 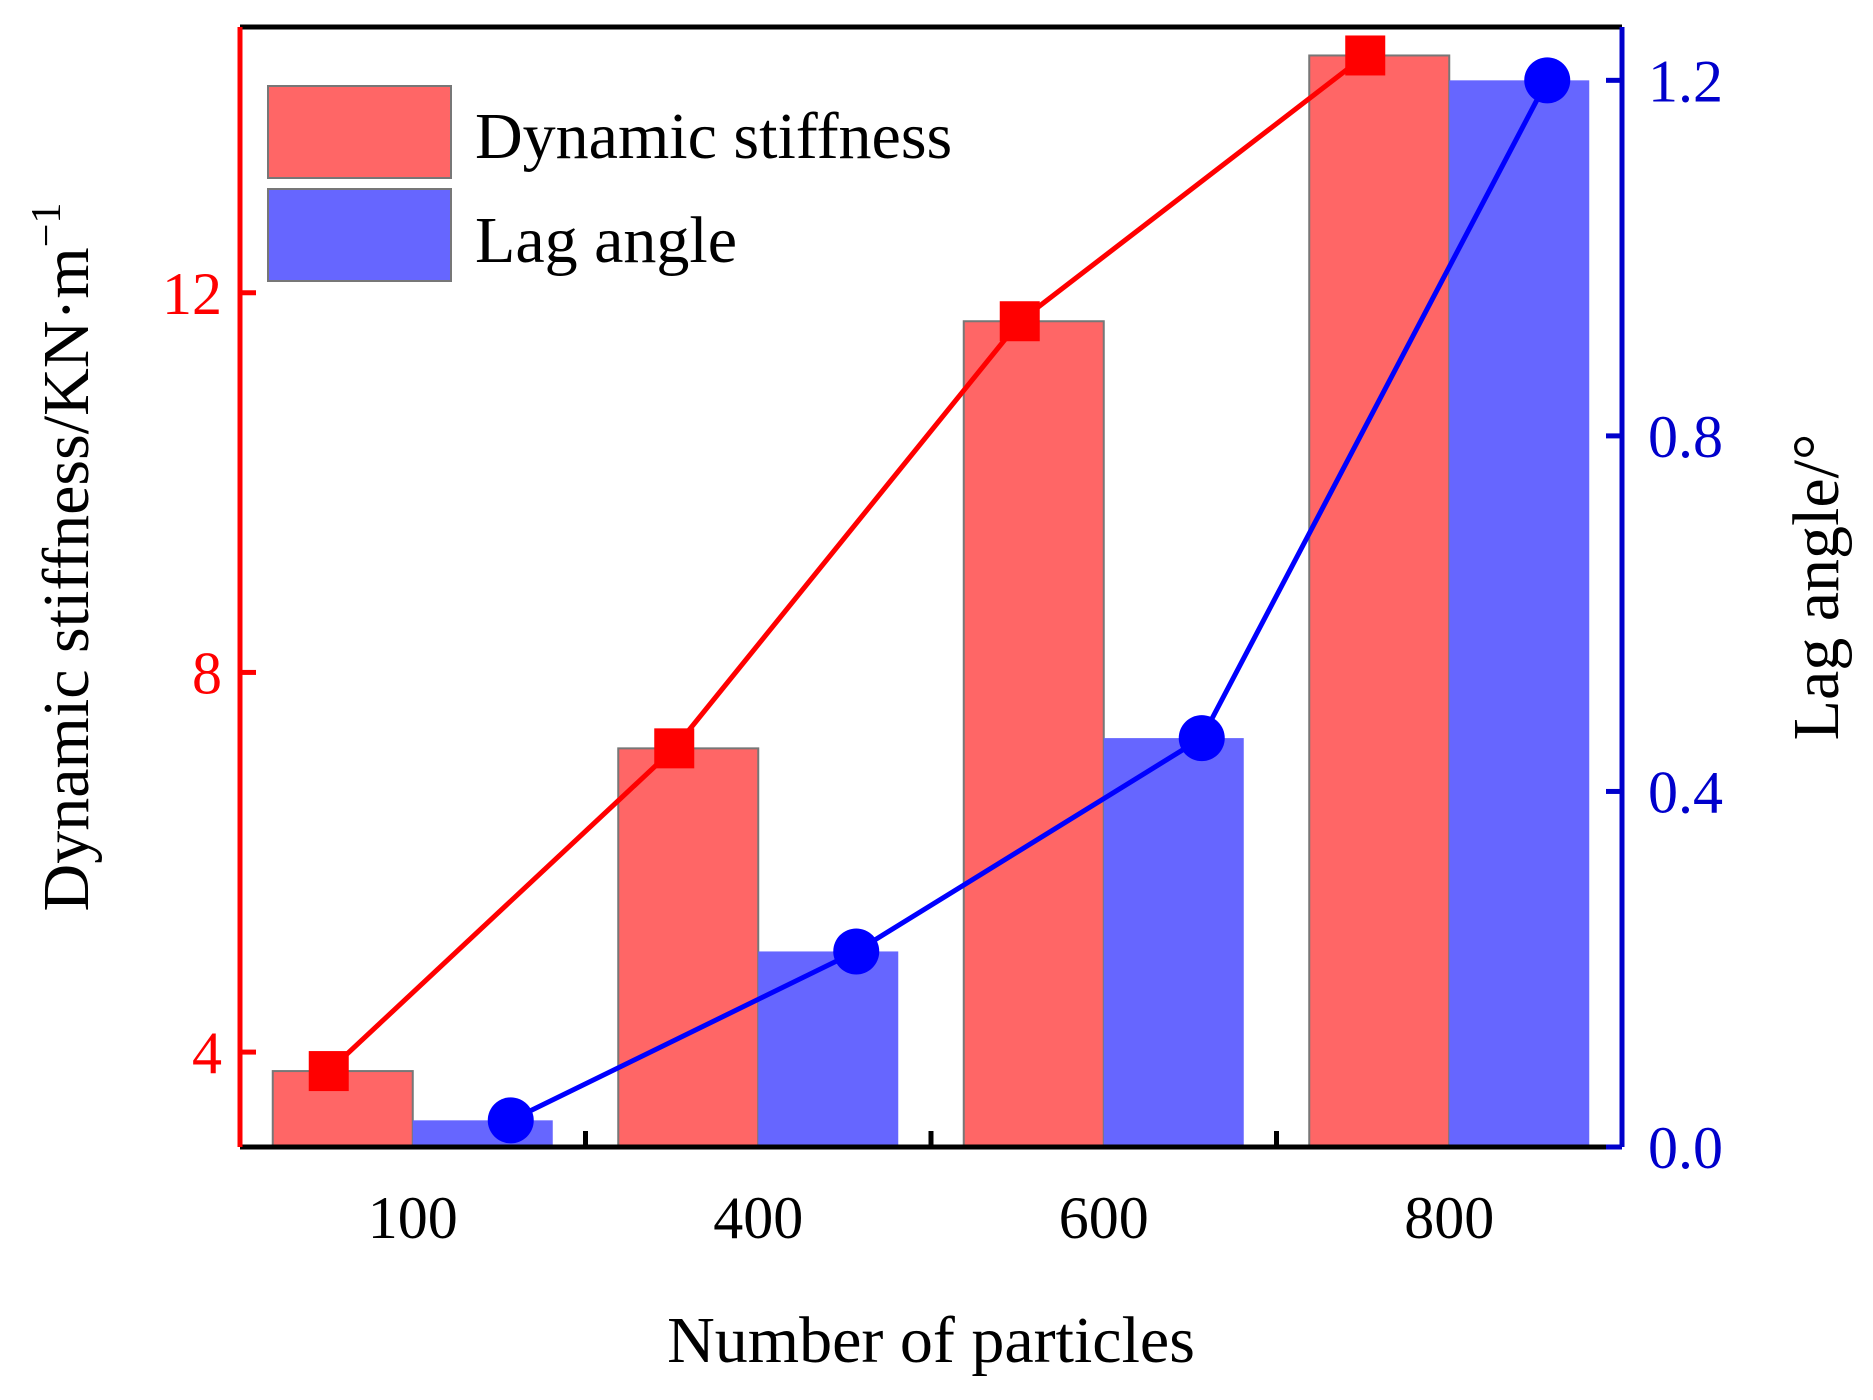 I want to click on x-axis-title: Number of particles, so click(x=931, y=1340).